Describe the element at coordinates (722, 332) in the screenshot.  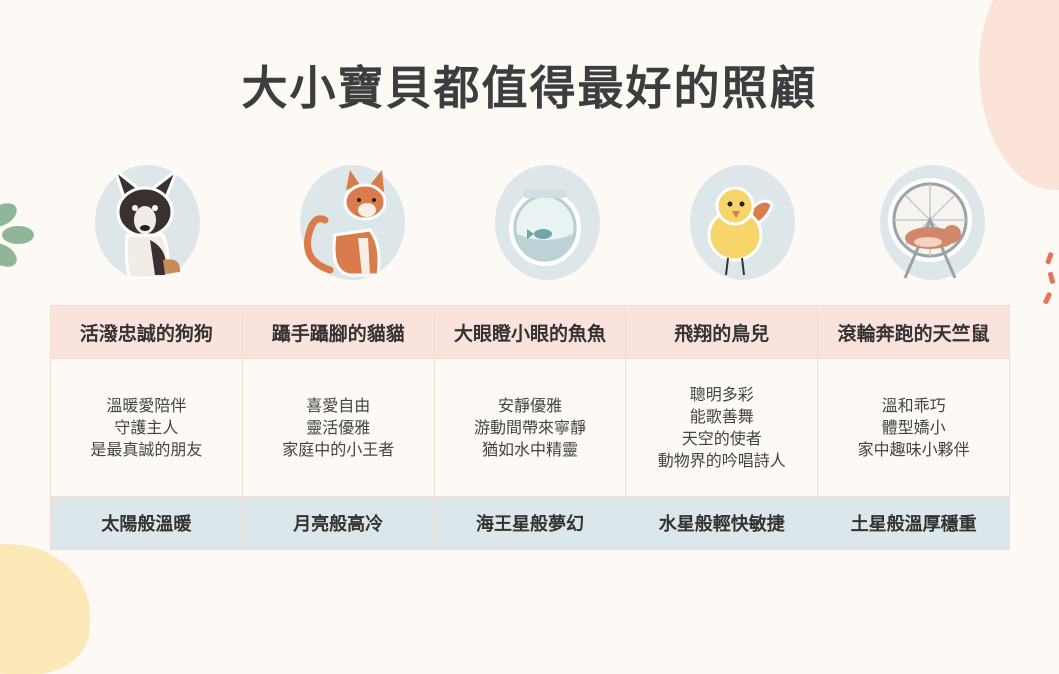
I see `column-header: 飛翔的鳥兒` at that location.